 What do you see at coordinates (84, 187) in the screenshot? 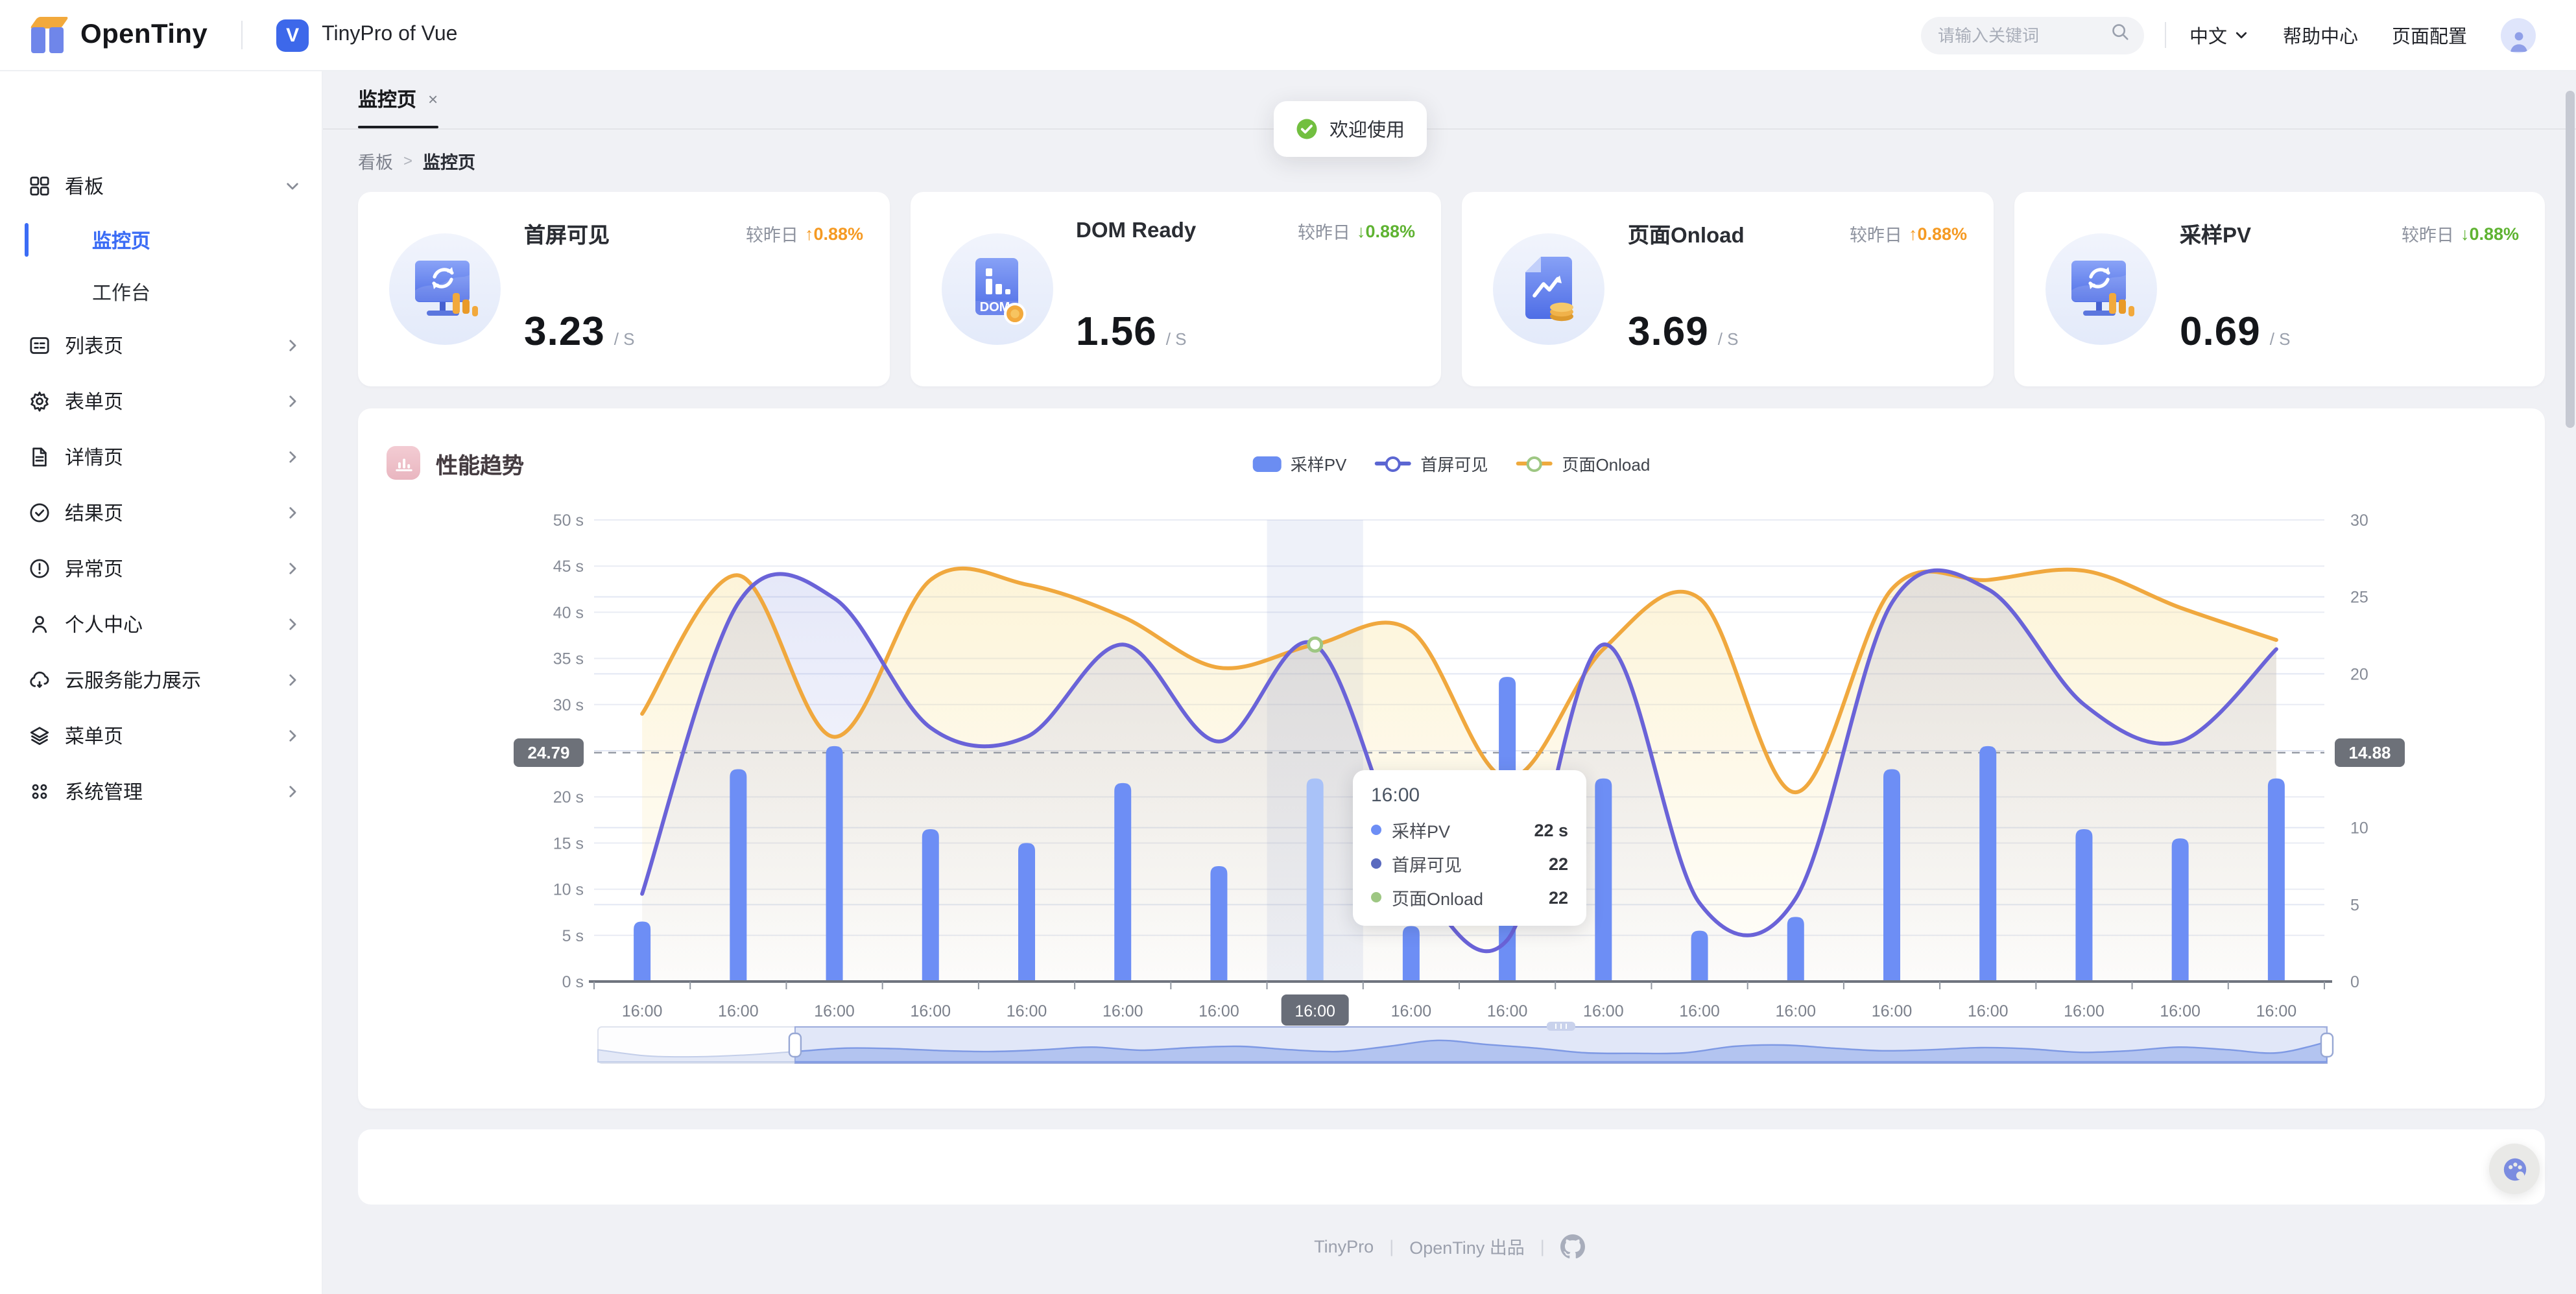
I see `sidebar-item-label: 看板` at bounding box center [84, 187].